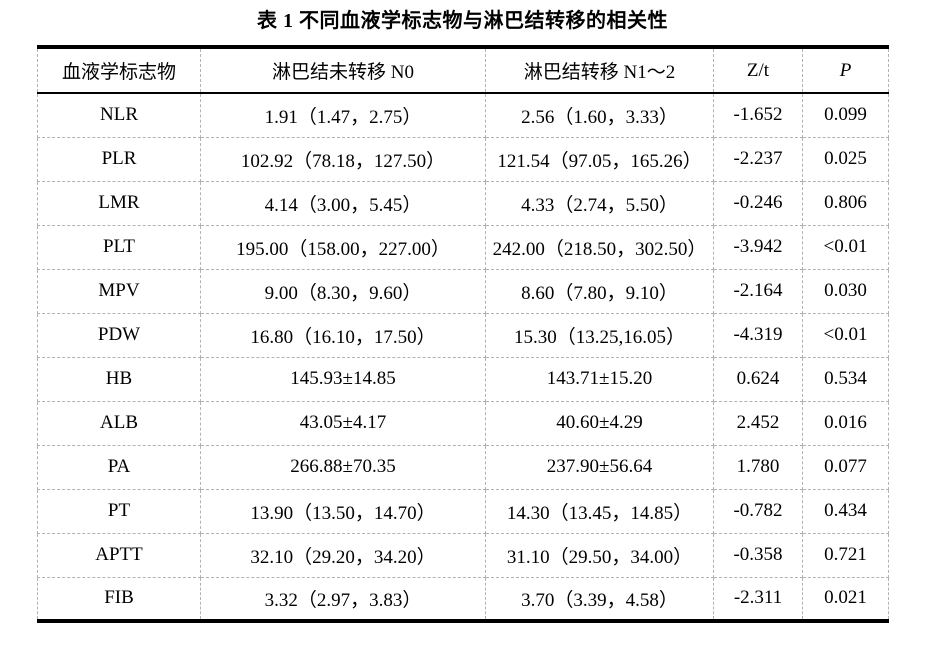 The width and height of the screenshot is (947, 655). I want to click on value-cell: 4.33（2.74，5.50）, so click(599, 203).